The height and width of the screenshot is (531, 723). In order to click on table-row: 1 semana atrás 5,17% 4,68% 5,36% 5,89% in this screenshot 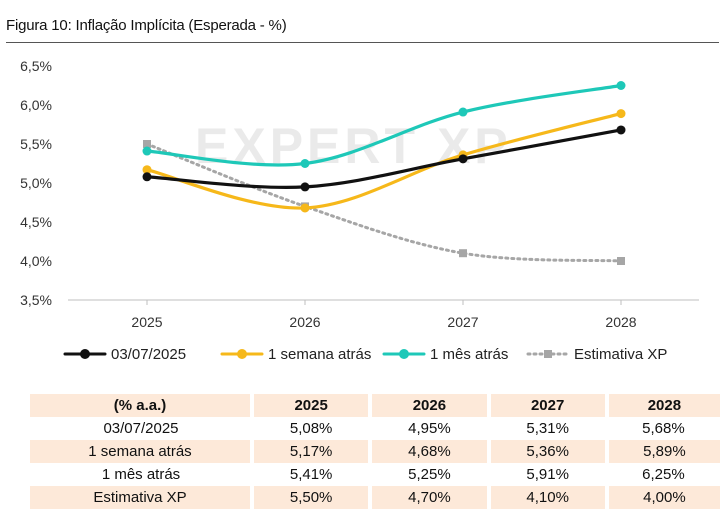, I will do `click(375, 451)`.